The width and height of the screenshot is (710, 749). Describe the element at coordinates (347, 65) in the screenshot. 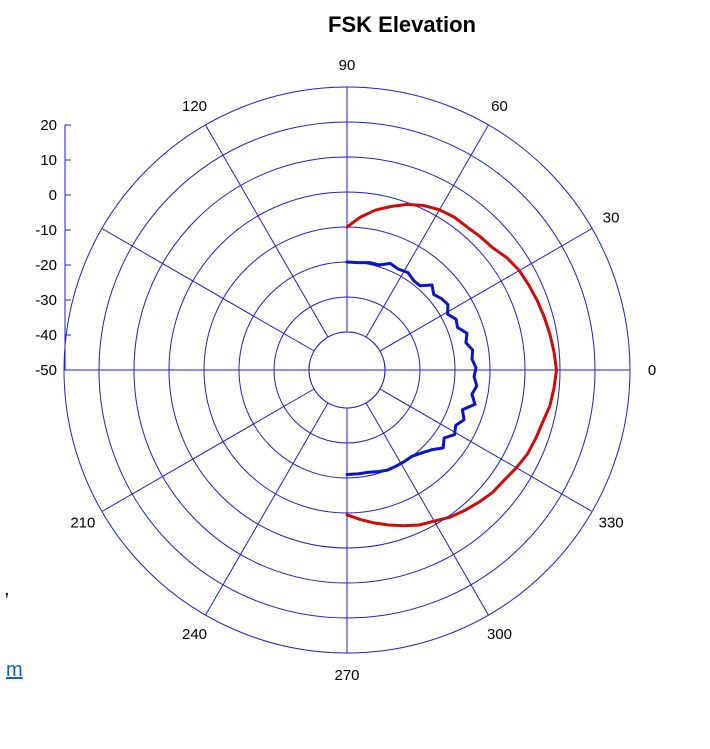

I see `angle-tick-label: 90` at that location.